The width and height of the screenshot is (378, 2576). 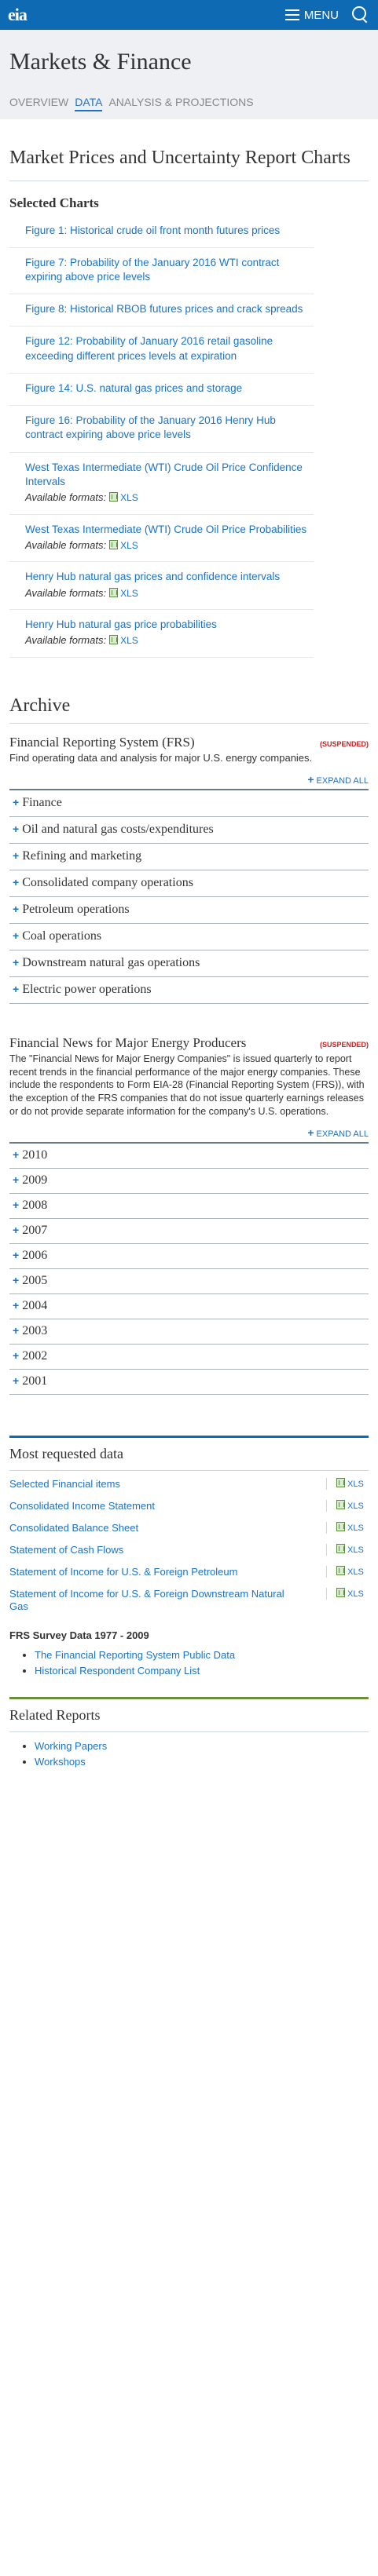 I want to click on tab-analysis-projections: ANALYSIS & PROJECTIONS, so click(x=181, y=102).